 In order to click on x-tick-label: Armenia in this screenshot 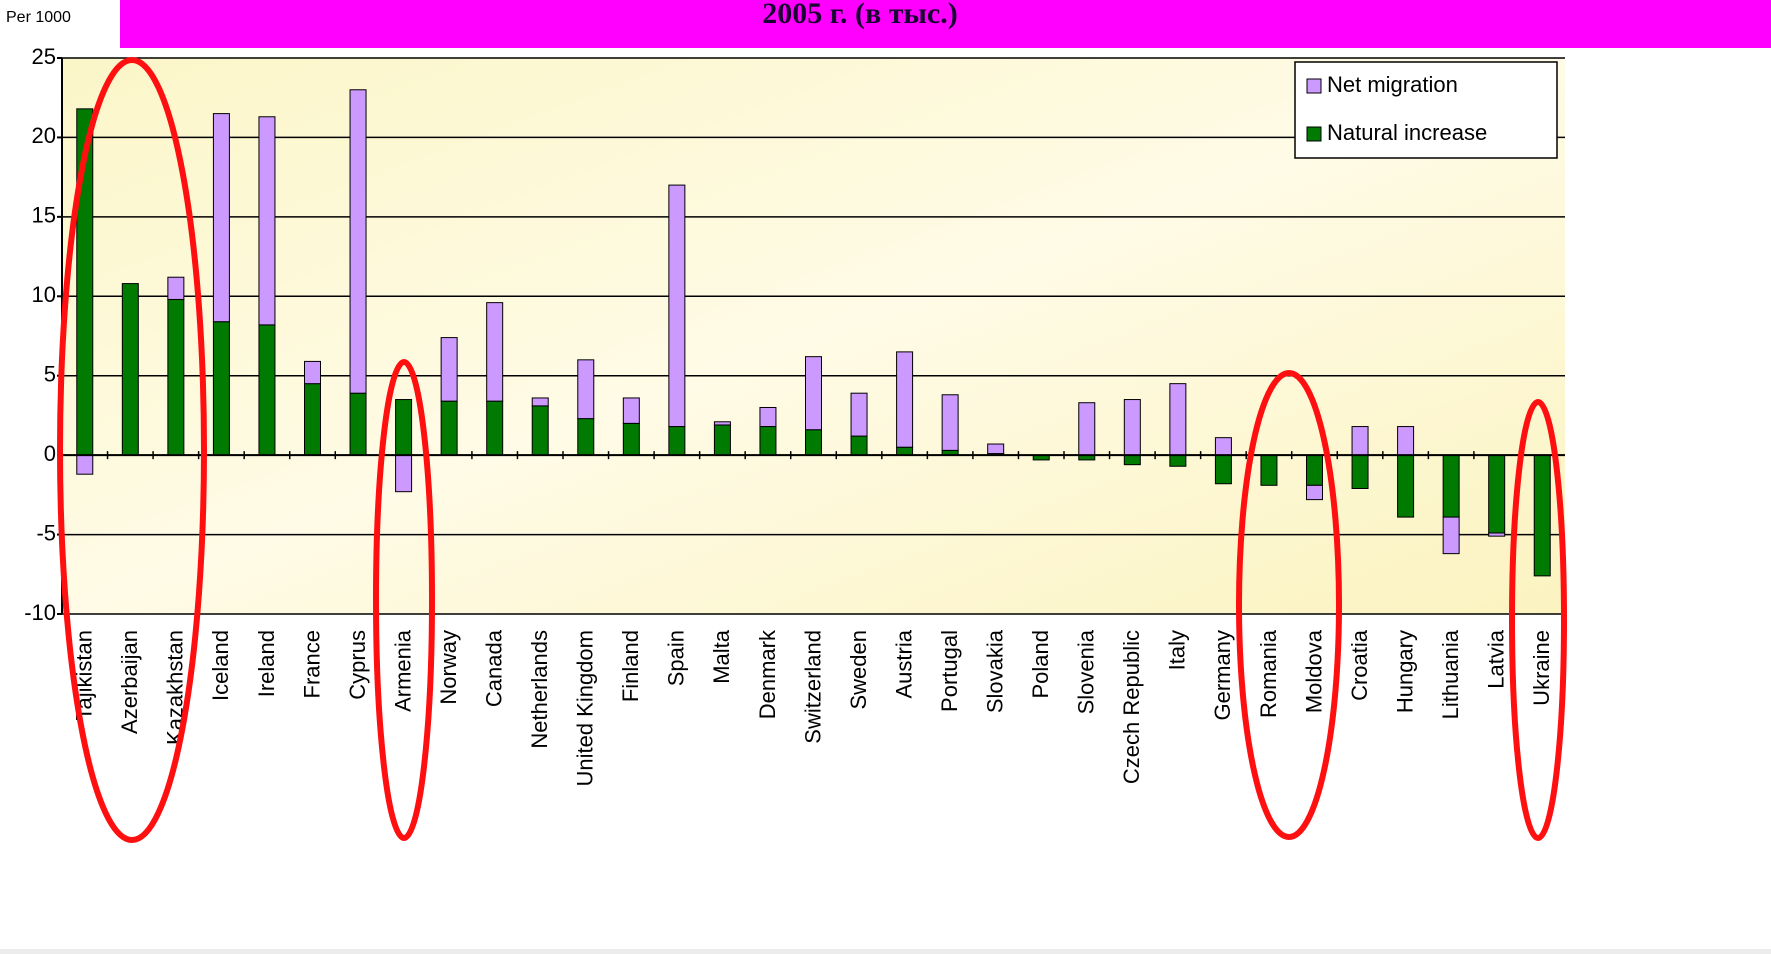, I will do `click(402, 670)`.